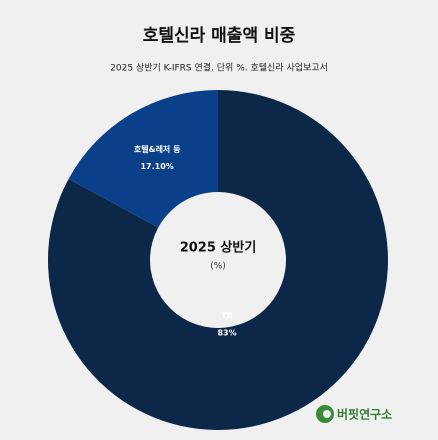 This screenshot has height=440, width=438. Describe the element at coordinates (218, 248) in the screenshot. I see `center-title: 2025 상반기` at that location.